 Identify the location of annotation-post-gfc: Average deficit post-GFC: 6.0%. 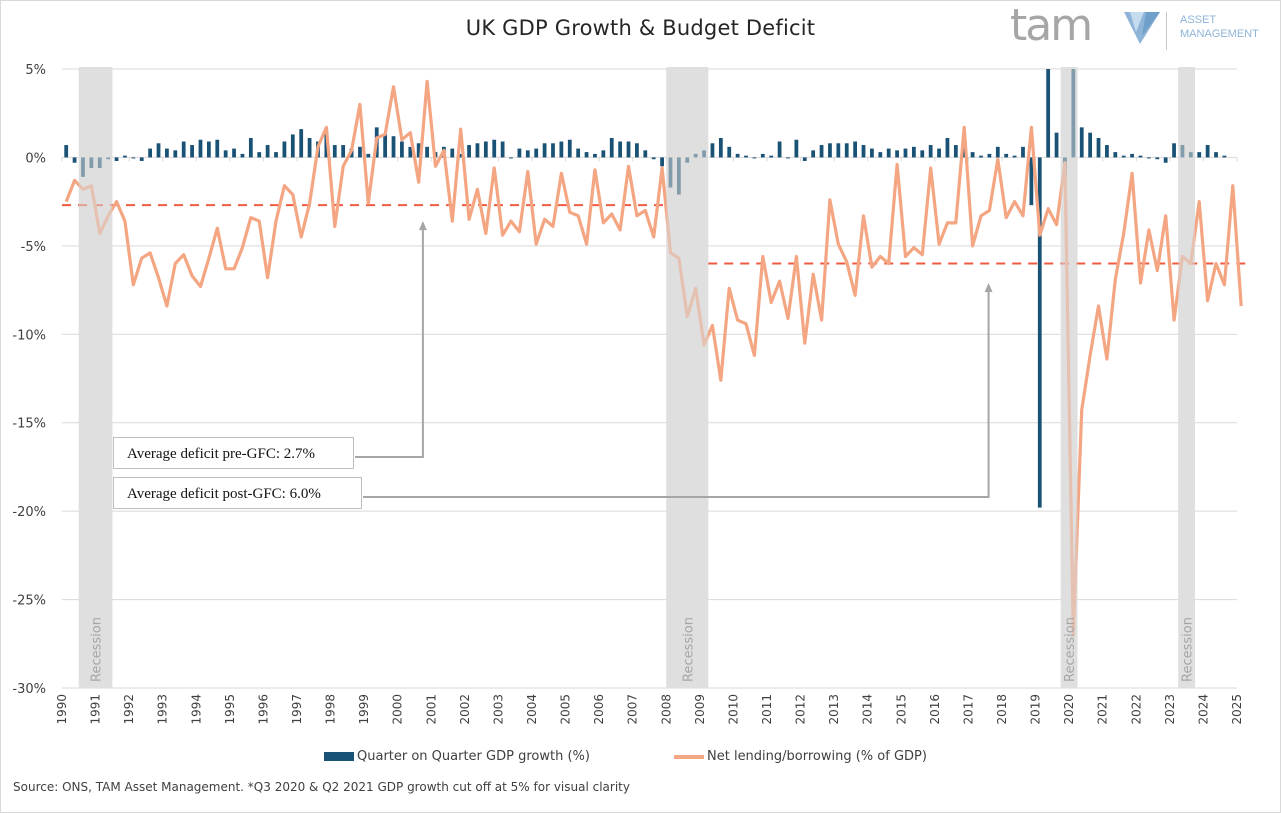
(237, 493).